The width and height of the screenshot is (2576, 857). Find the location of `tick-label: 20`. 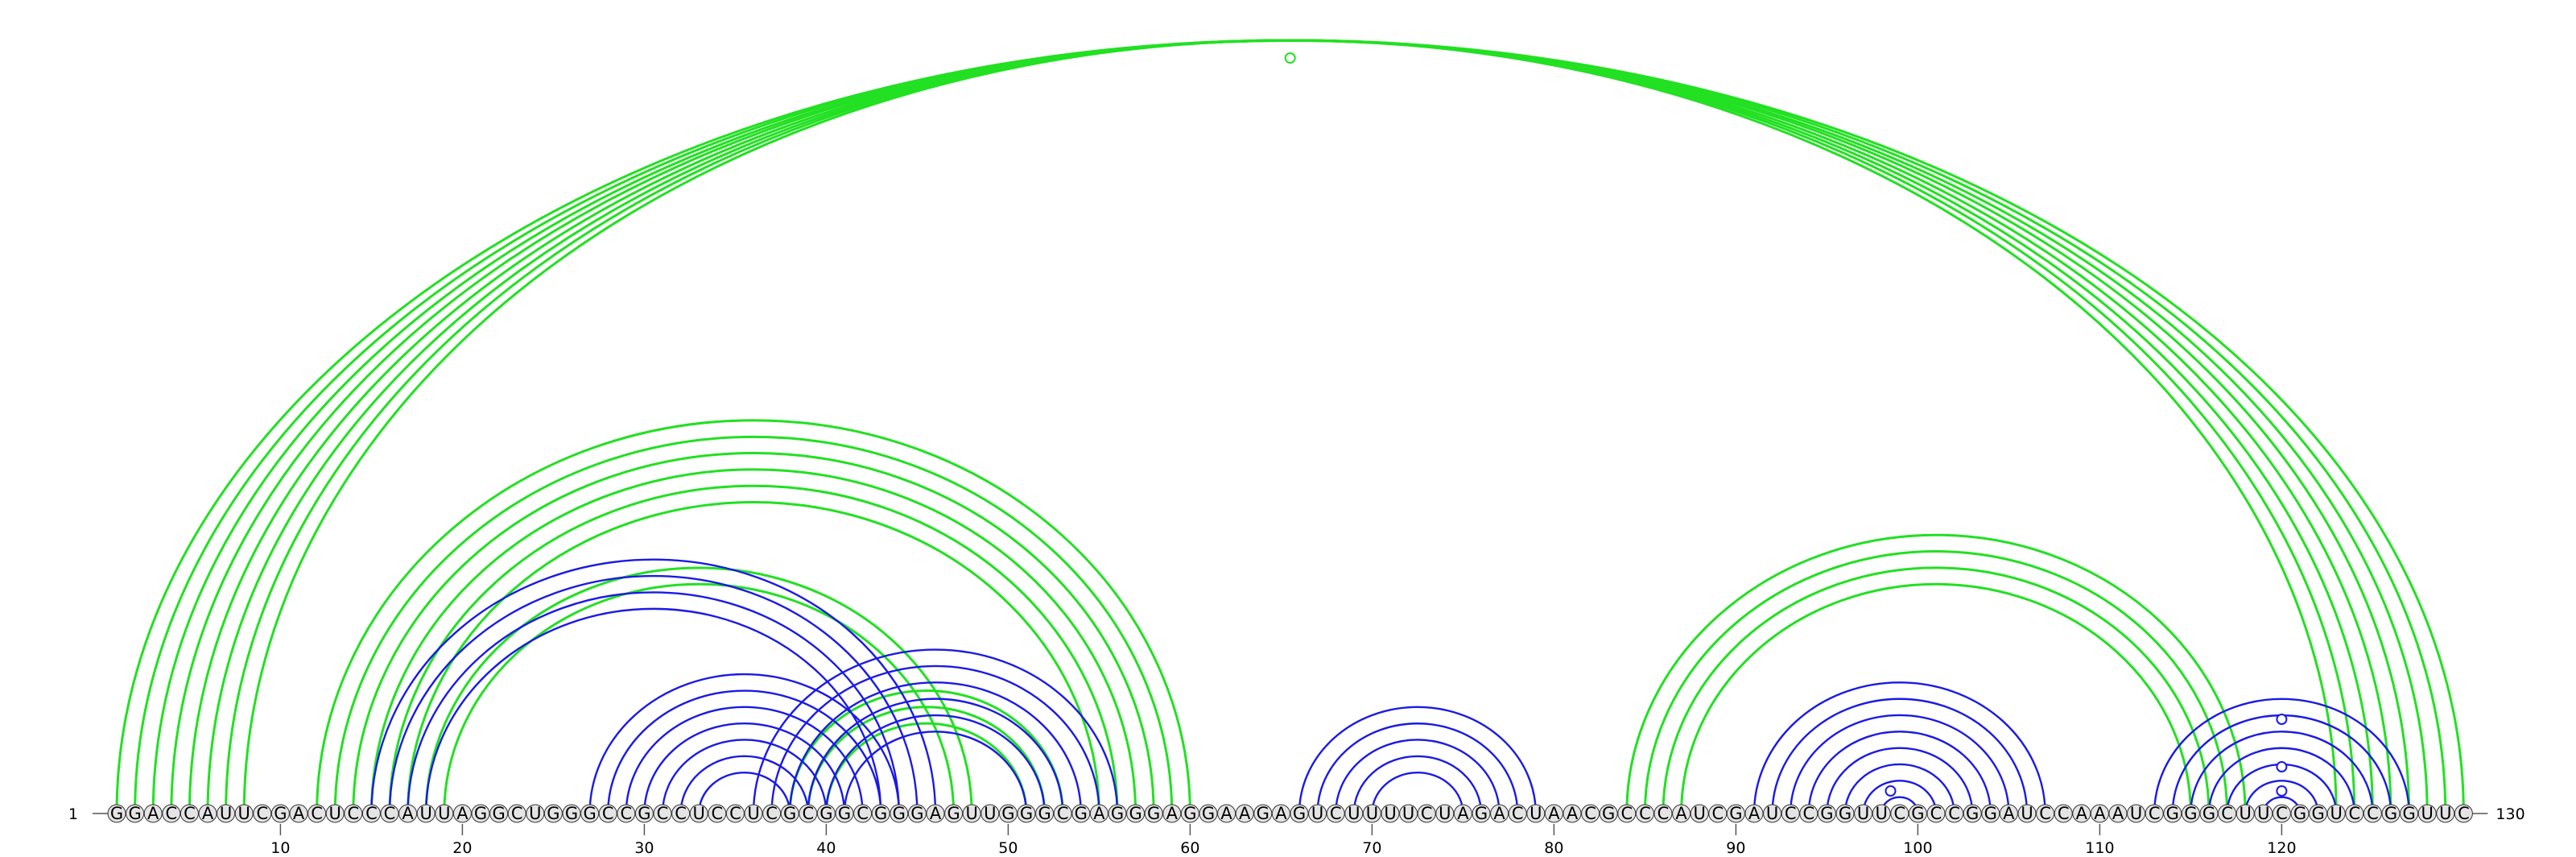

tick-label: 20 is located at coordinates (462, 848).